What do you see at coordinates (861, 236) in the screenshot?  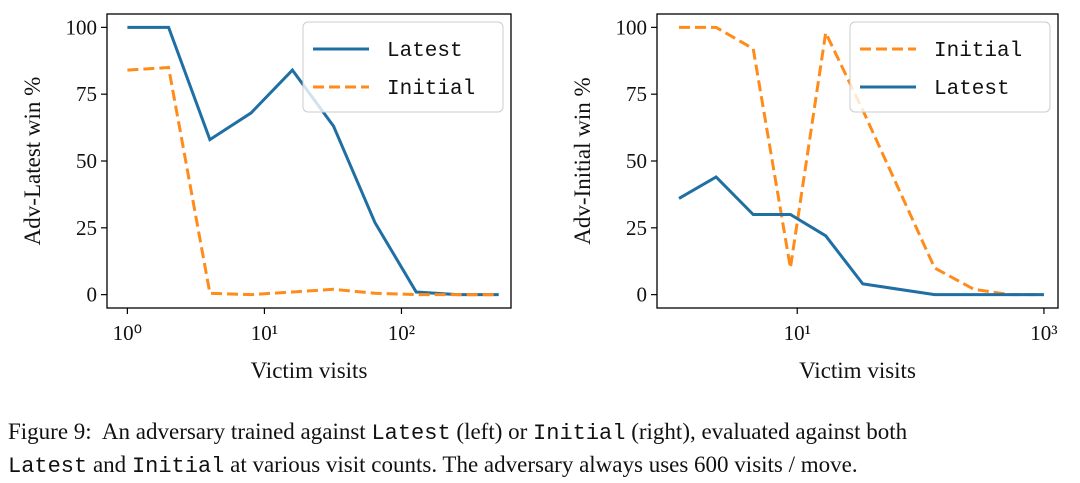 I see `series-line` at bounding box center [861, 236].